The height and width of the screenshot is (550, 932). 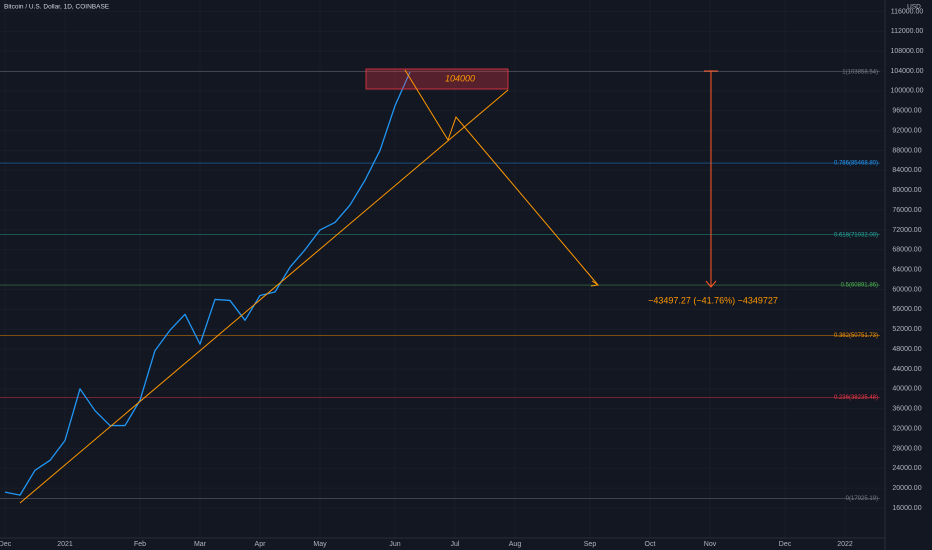 What do you see at coordinates (907, 31) in the screenshot?
I see `y-tick-label: 112000.00` at bounding box center [907, 31].